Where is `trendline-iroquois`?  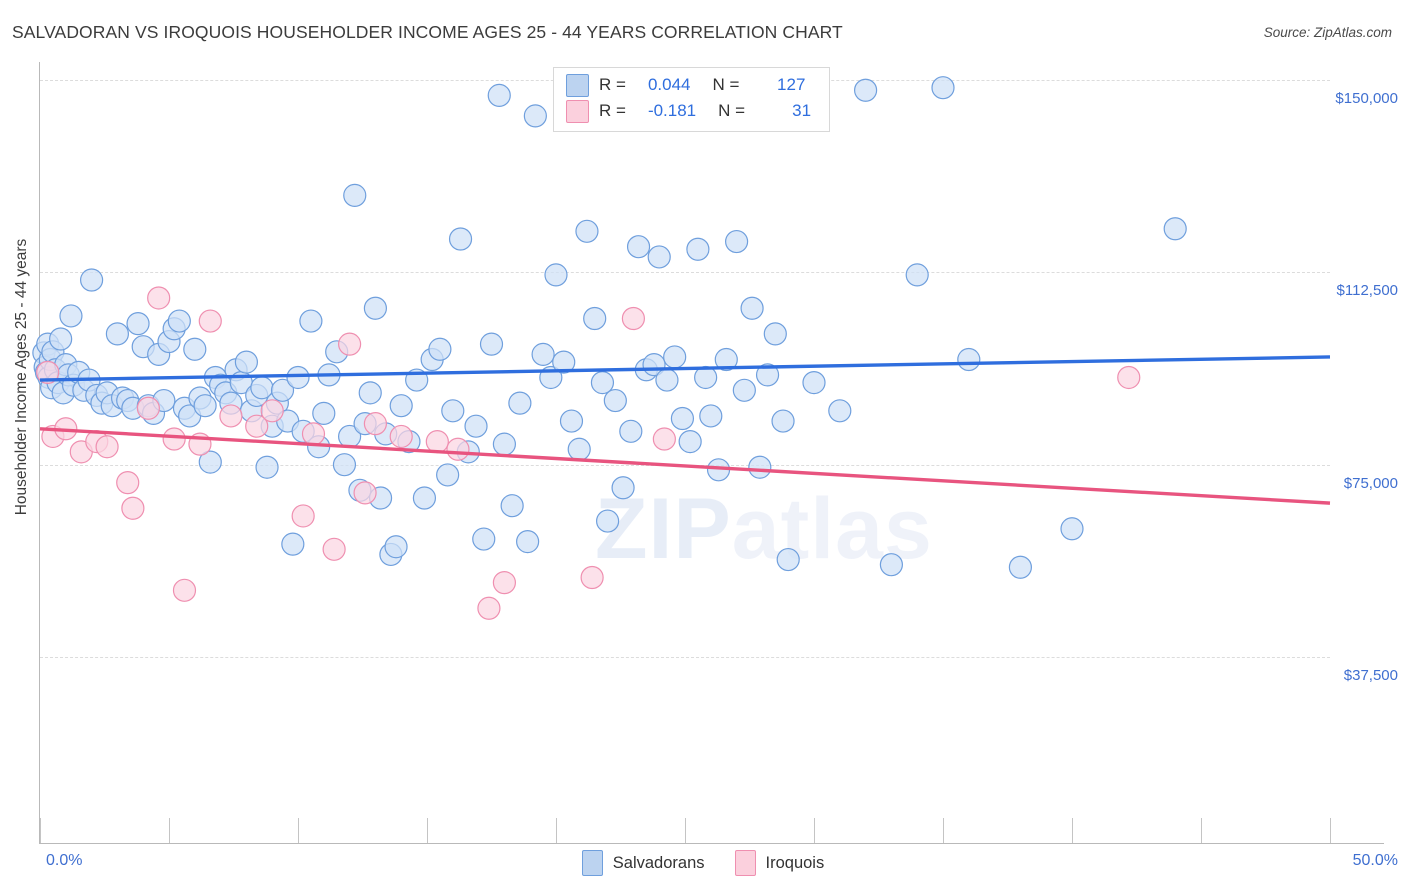
trendline-iroquois is located at coordinates (685, 466).